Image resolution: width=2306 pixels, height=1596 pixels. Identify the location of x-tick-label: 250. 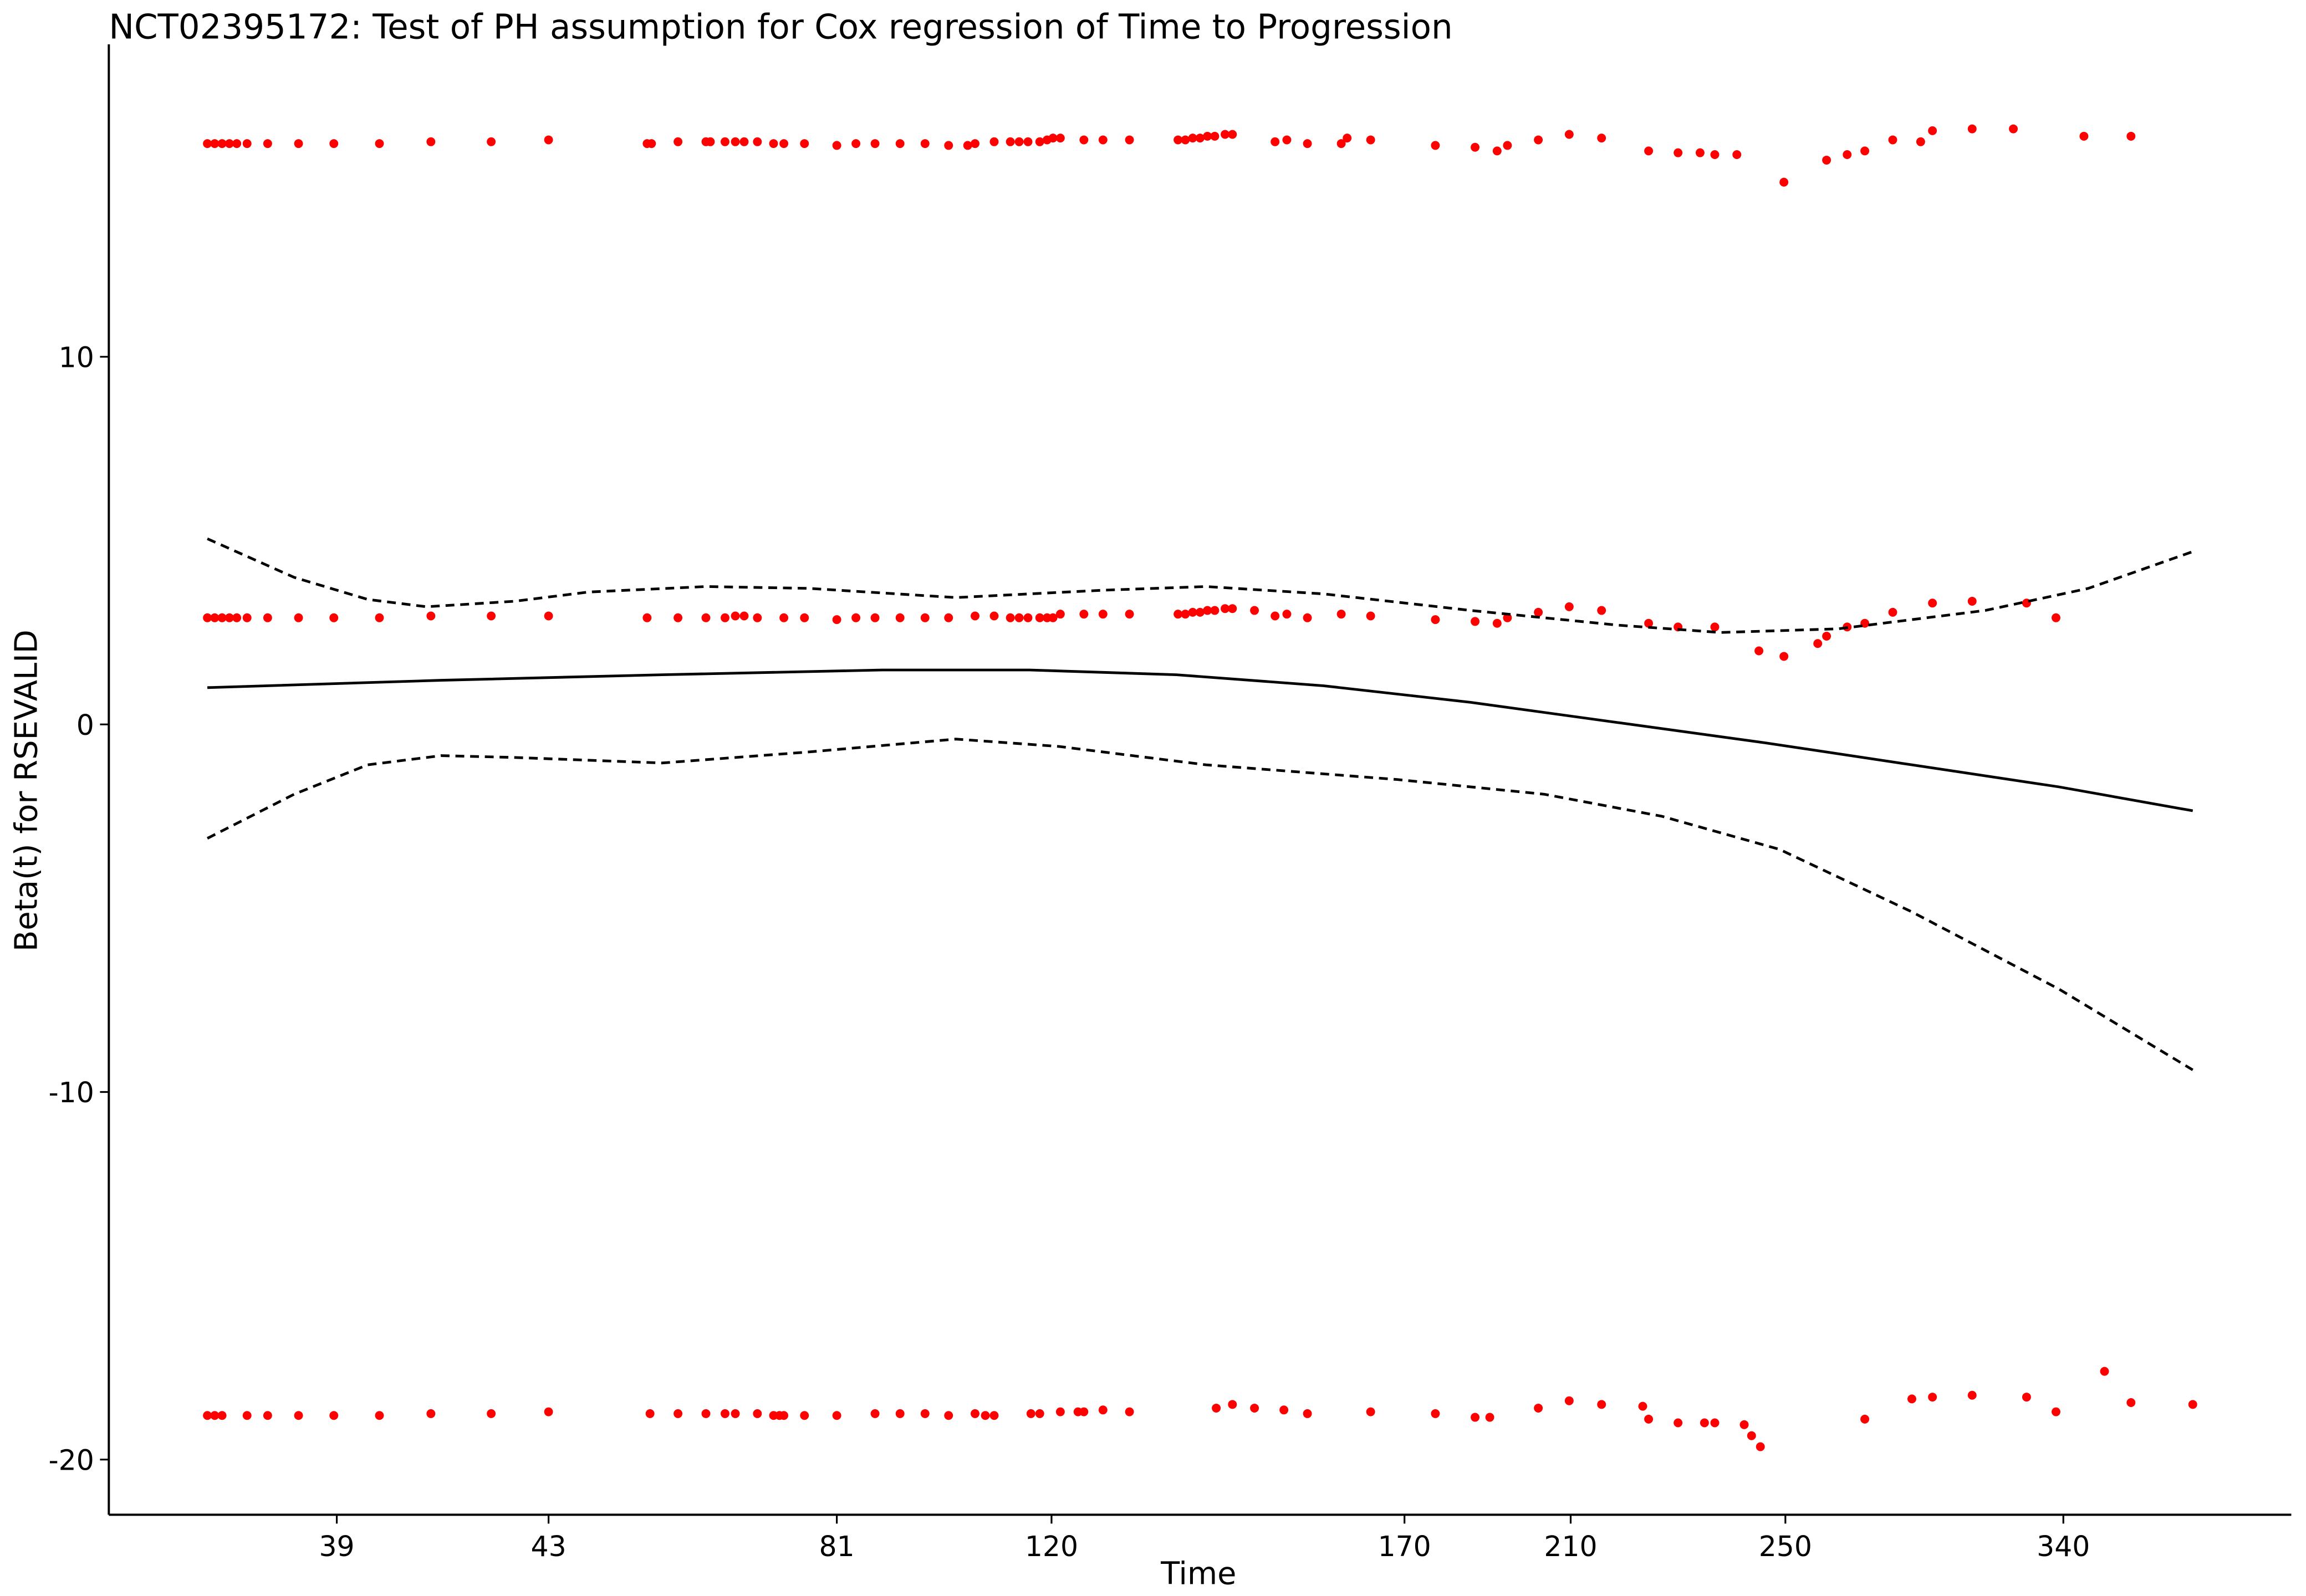
(1785, 1546).